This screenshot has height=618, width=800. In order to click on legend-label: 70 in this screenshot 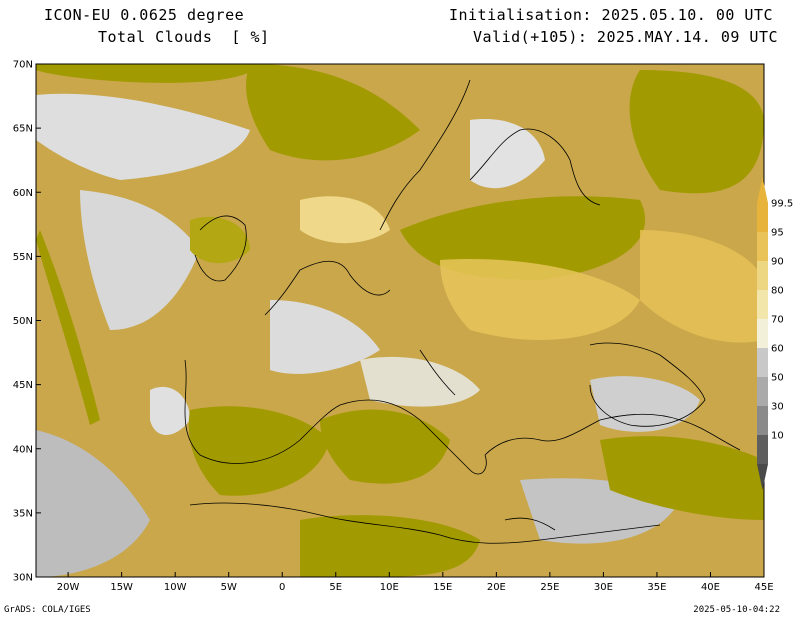, I will do `click(777, 320)`.